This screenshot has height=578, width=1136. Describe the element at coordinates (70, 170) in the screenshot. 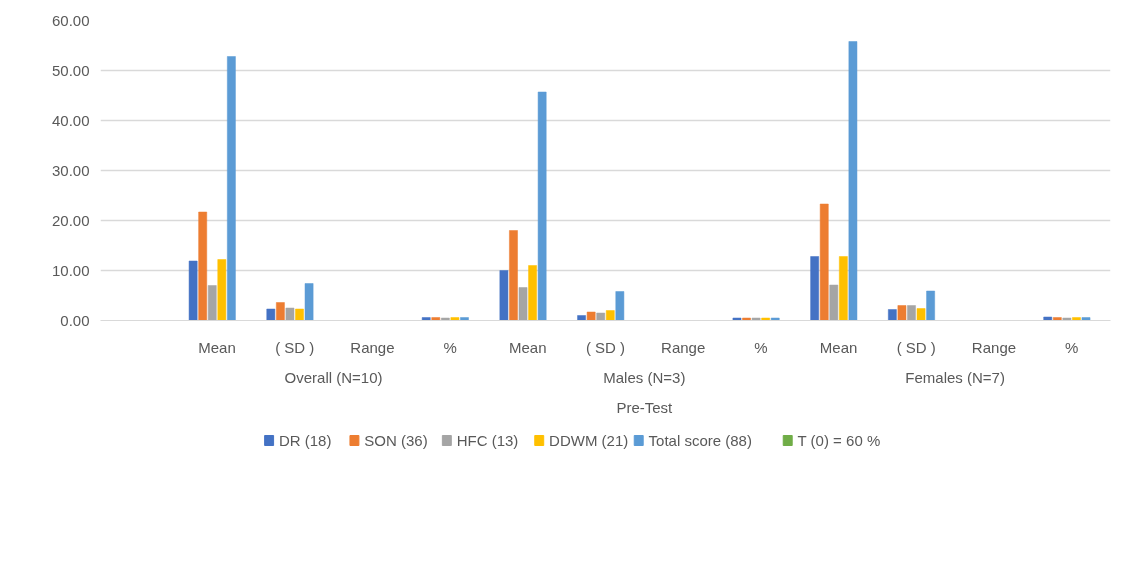

I see `y-tick-label: 30.00` at that location.